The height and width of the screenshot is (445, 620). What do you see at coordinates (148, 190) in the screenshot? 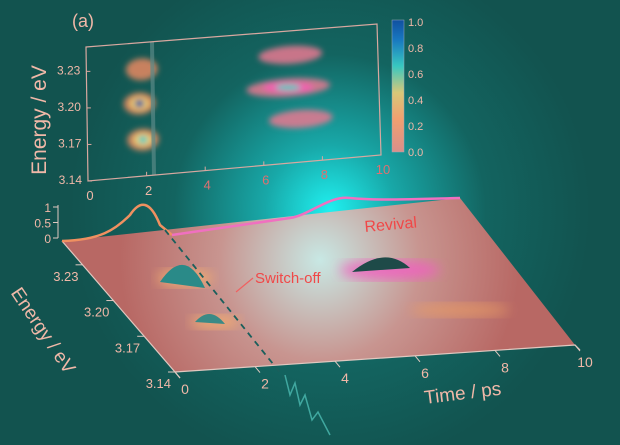
I see `inset-xtick-label: 2` at bounding box center [148, 190].